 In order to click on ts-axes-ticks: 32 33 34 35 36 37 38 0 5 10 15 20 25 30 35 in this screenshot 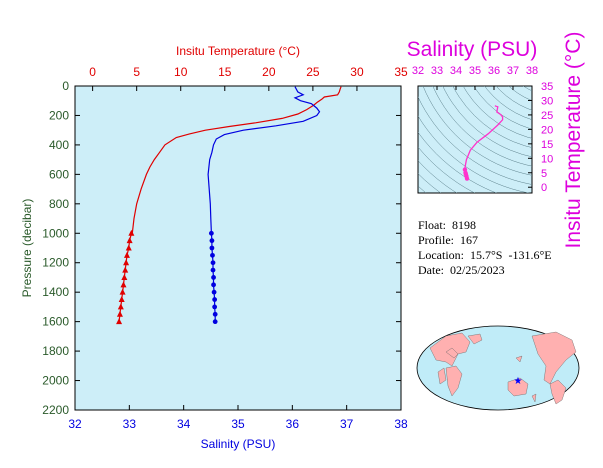, I will do `click(482, 129)`.